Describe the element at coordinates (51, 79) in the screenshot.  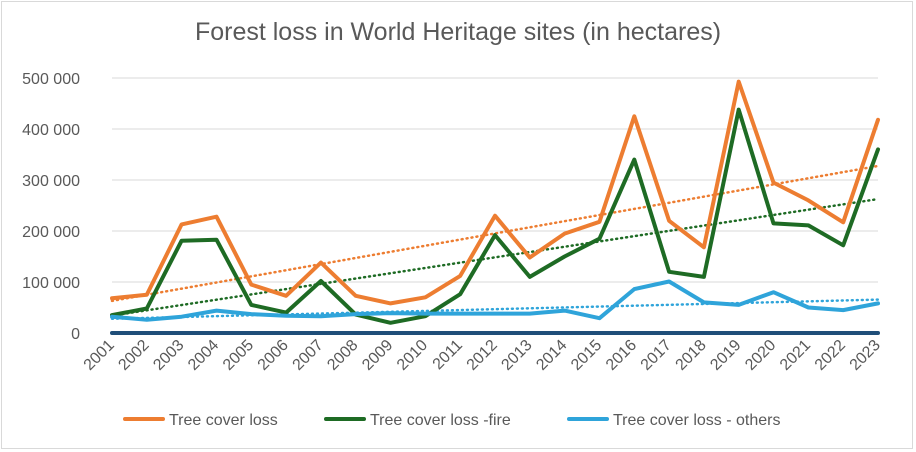
I see `y-tick-label: 500 000` at that location.